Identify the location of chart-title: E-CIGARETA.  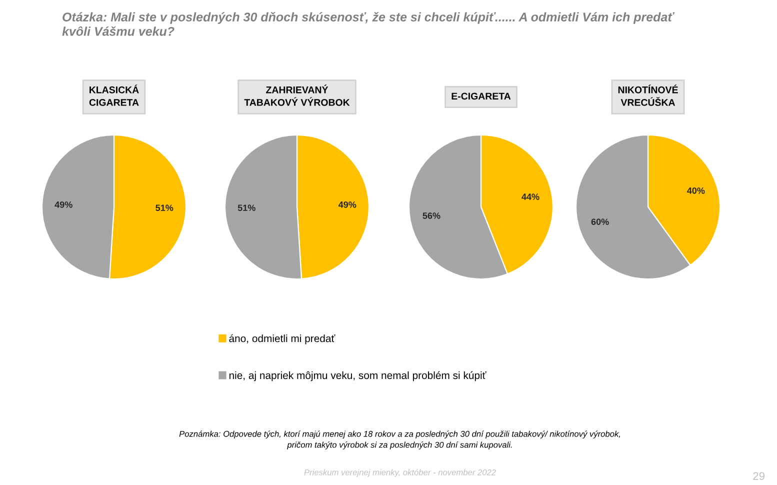
(481, 96).